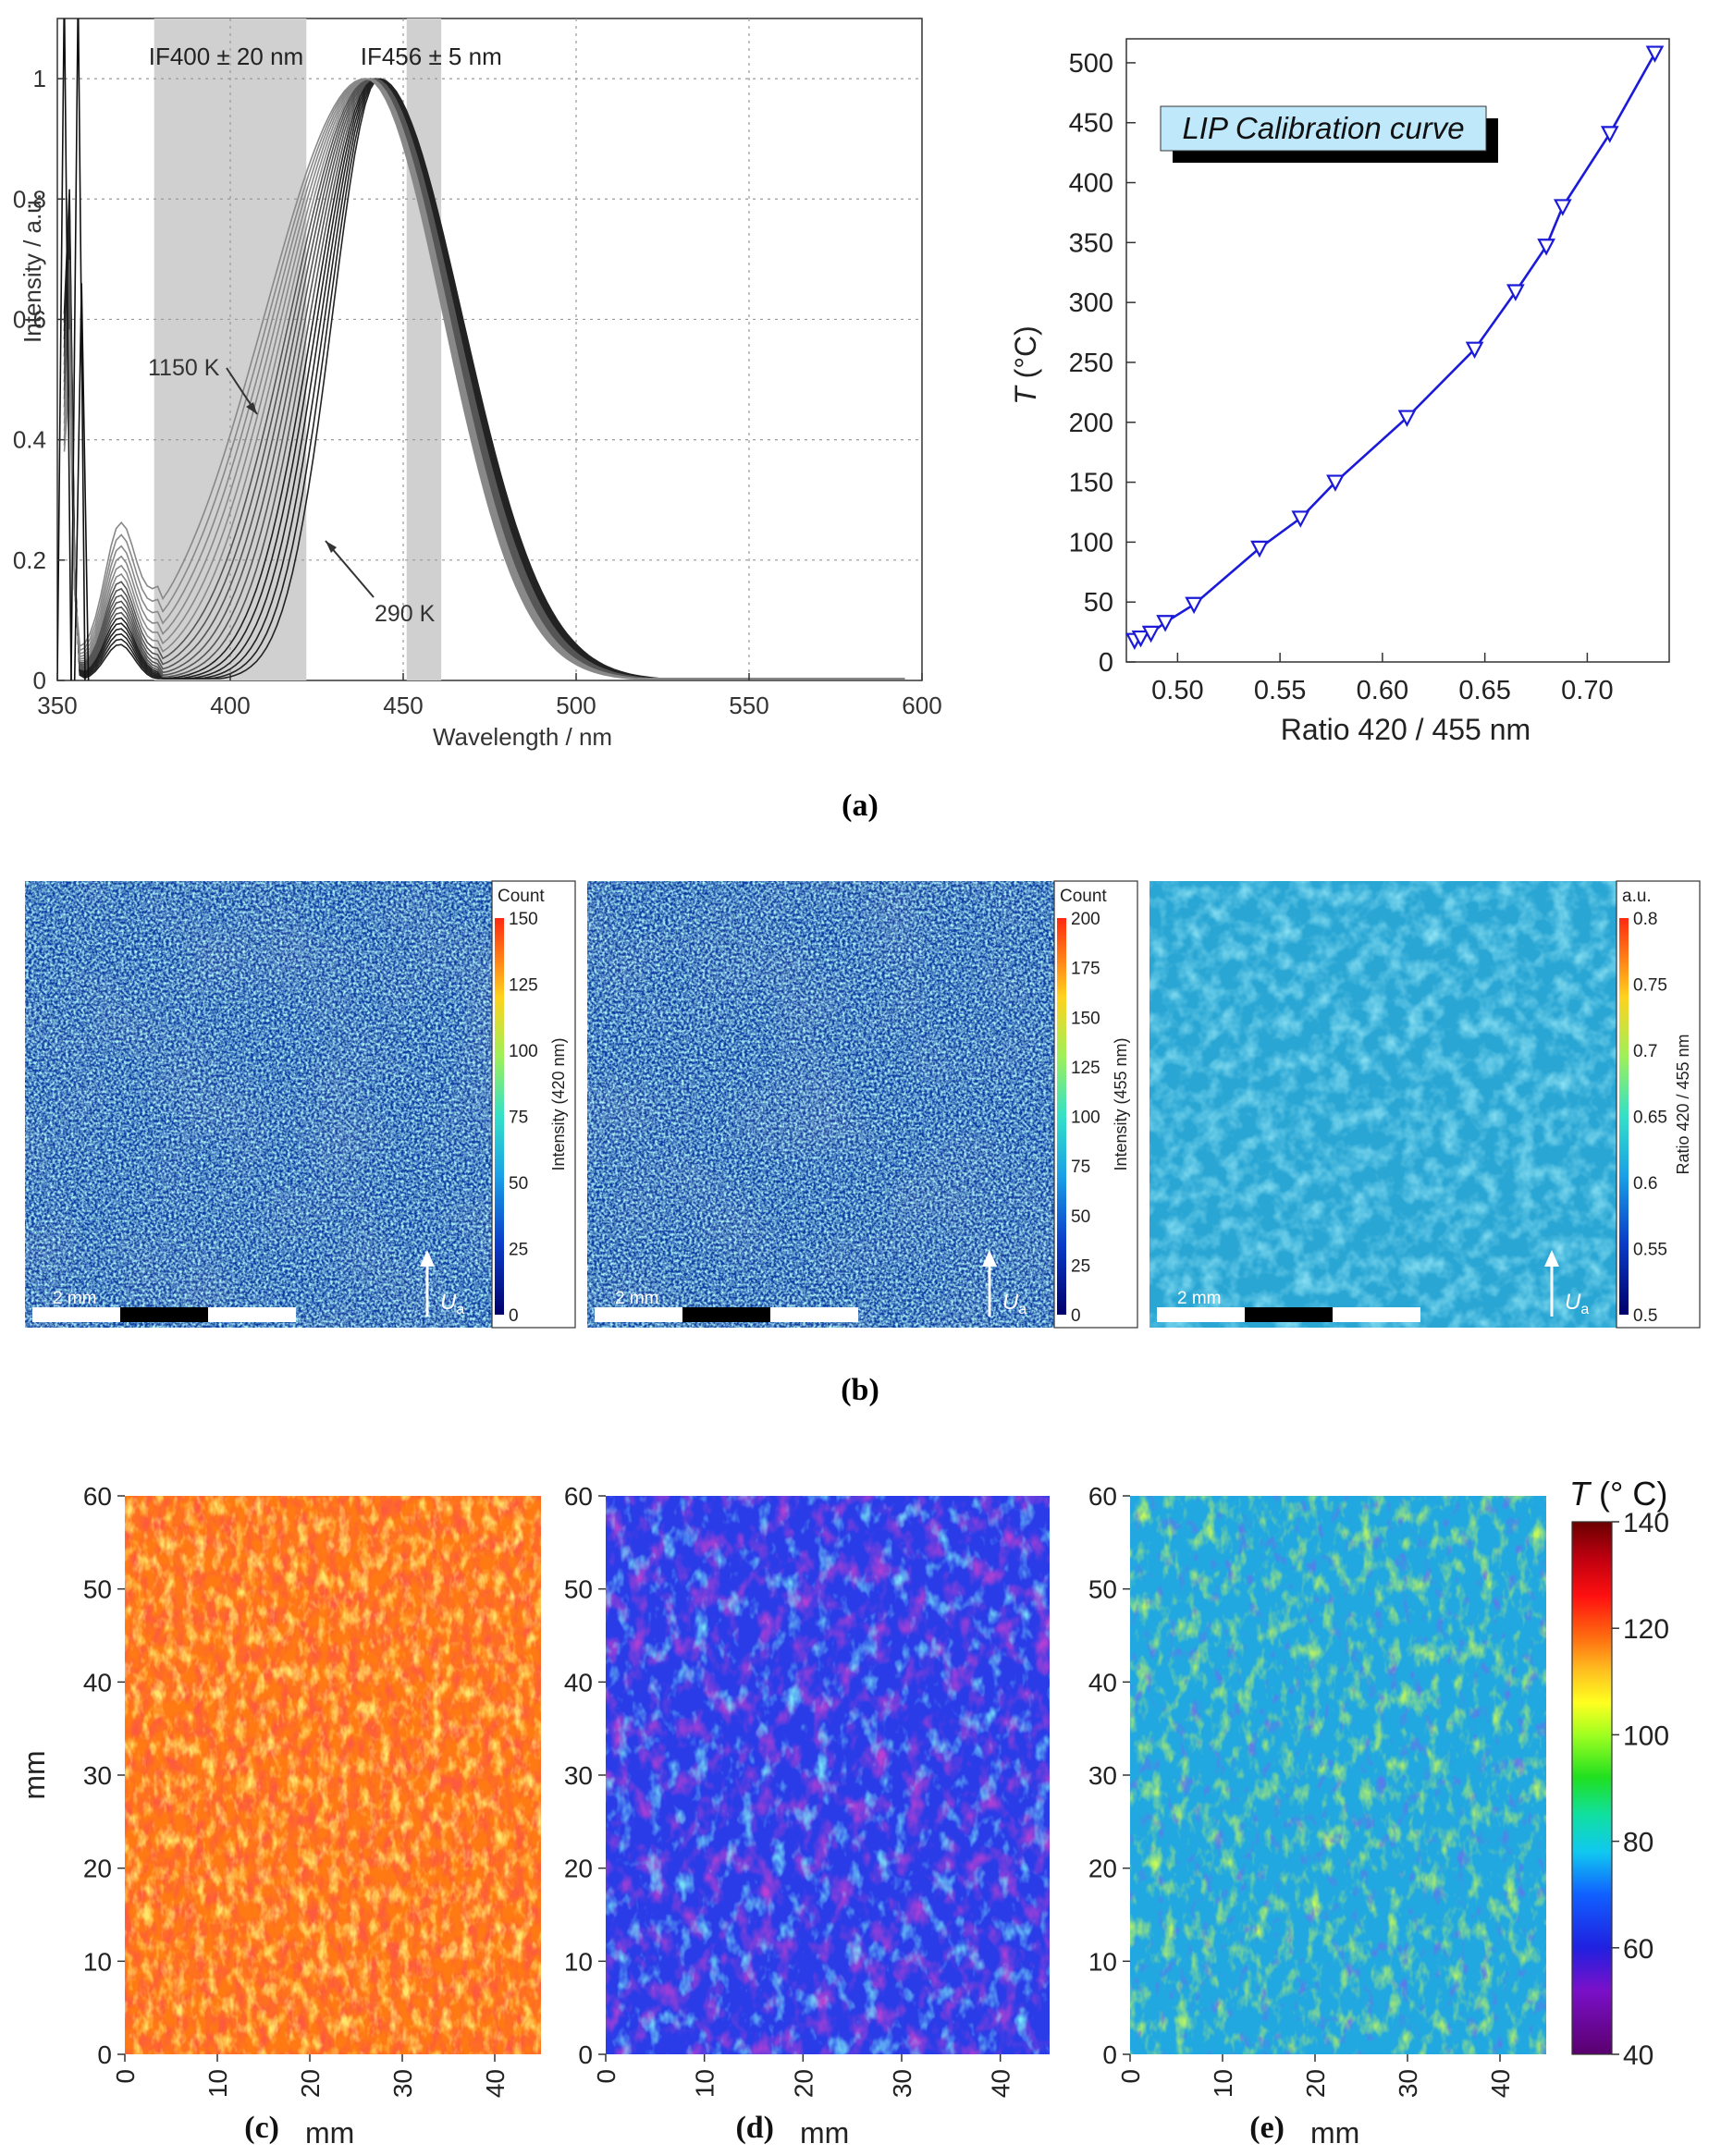  I want to click on colorbar-tick-label: 0.6, so click(1645, 1184).